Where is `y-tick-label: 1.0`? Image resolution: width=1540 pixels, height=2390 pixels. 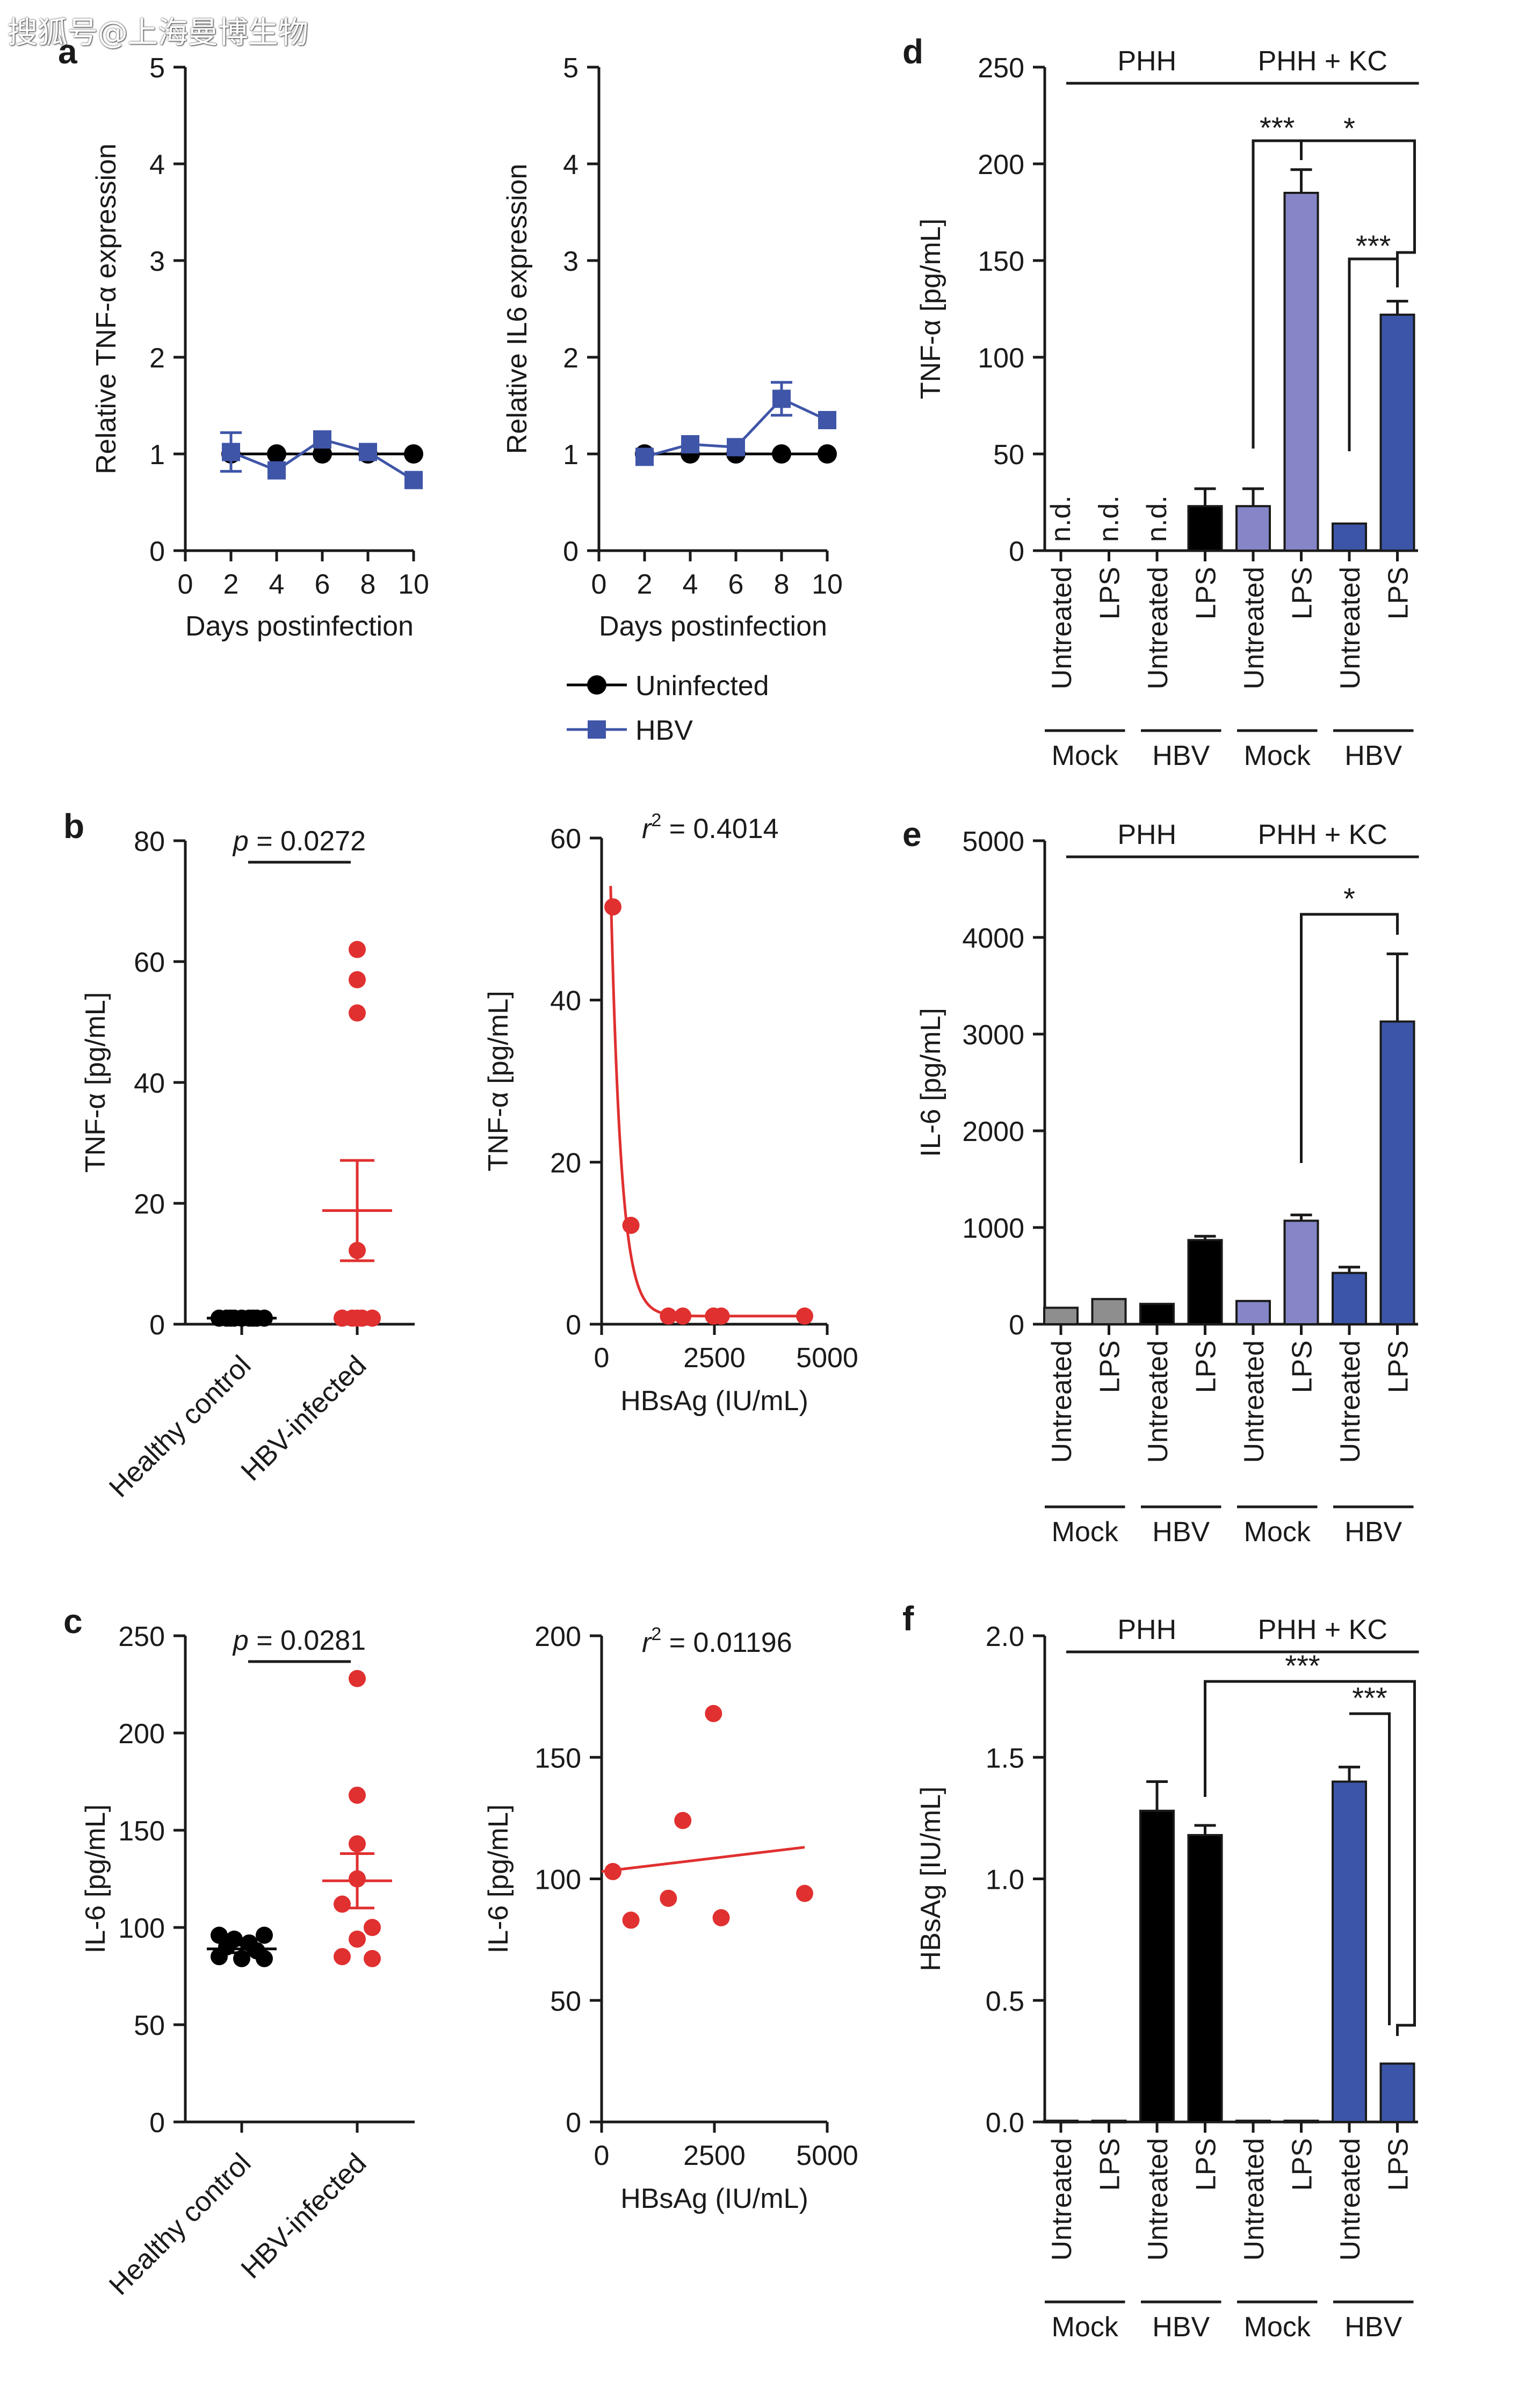
y-tick-label: 1.0 is located at coordinates (1005, 1880).